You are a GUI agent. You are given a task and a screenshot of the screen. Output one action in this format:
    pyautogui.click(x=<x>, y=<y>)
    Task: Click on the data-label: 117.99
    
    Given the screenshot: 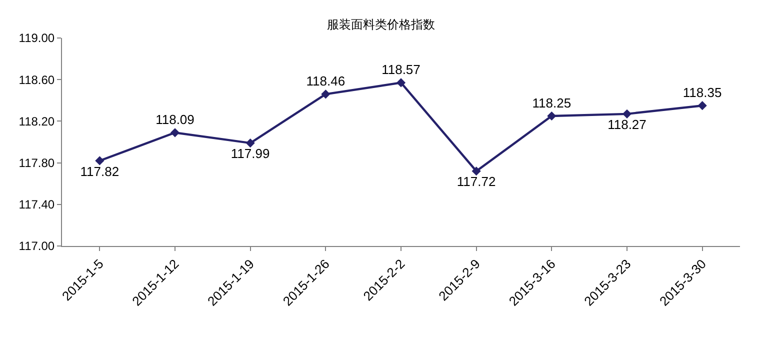 What is the action you would take?
    pyautogui.click(x=250, y=154)
    